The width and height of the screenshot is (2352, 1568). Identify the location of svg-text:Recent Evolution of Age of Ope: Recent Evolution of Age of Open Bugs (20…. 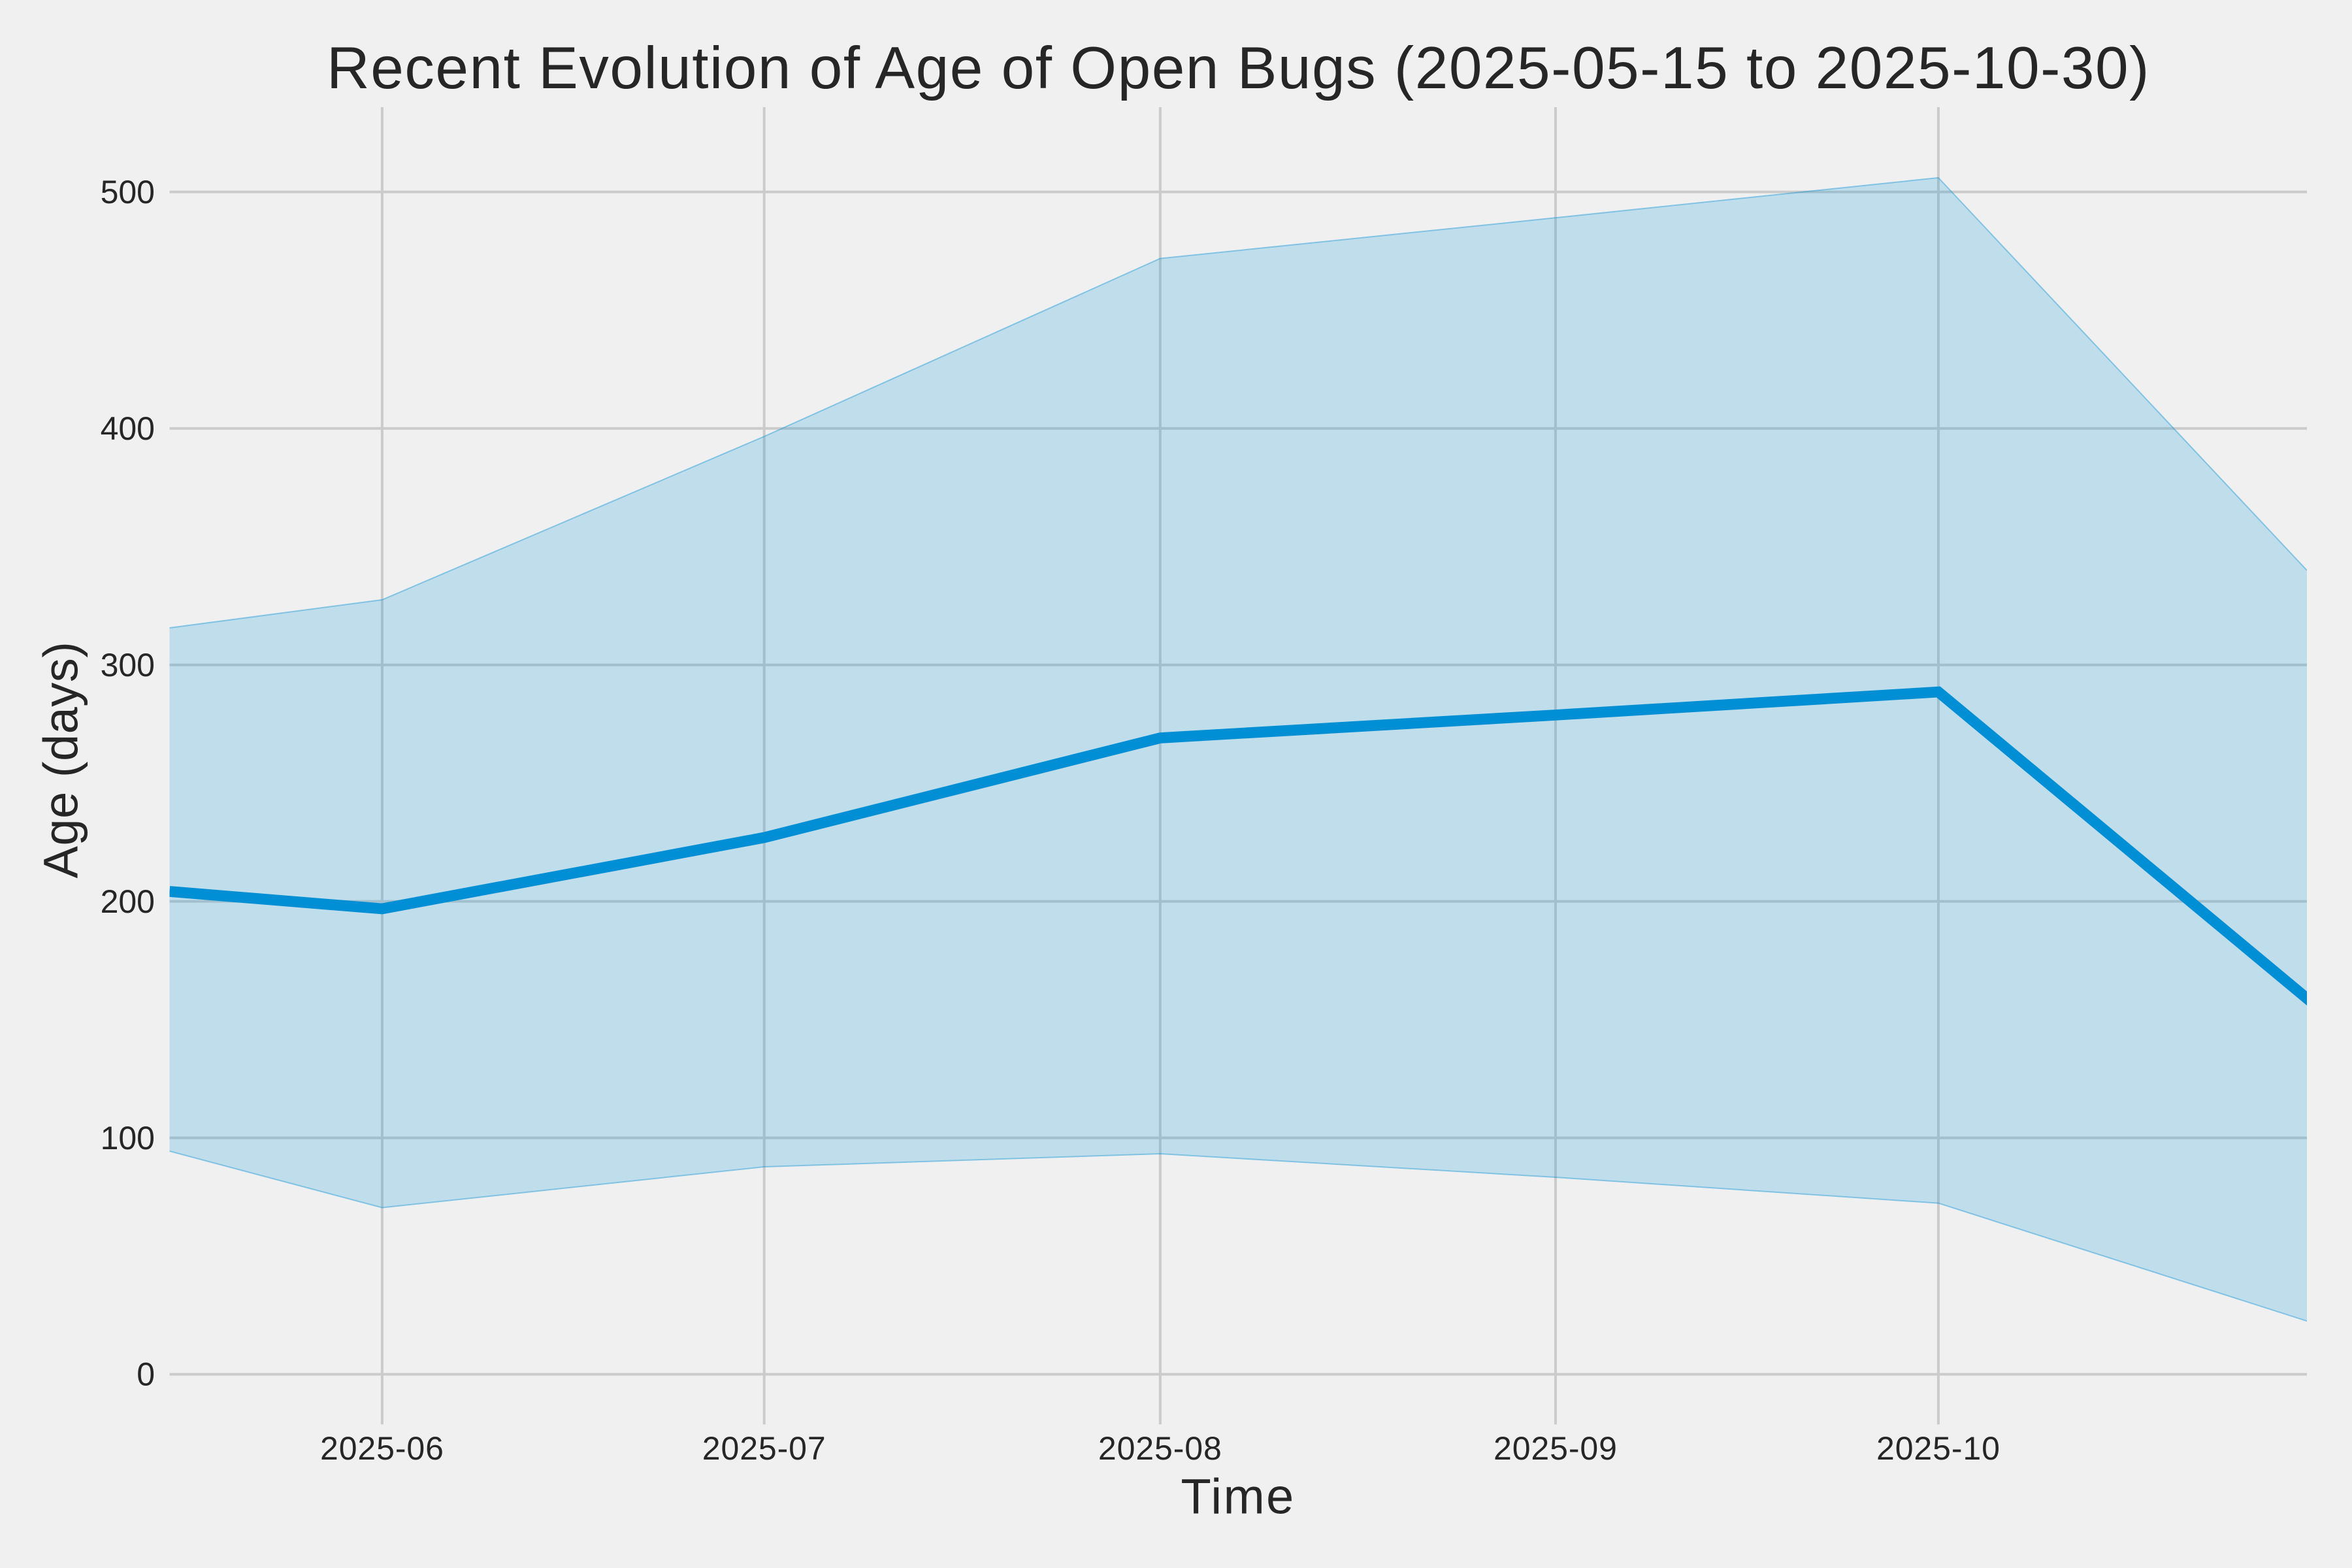
(1238, 68).